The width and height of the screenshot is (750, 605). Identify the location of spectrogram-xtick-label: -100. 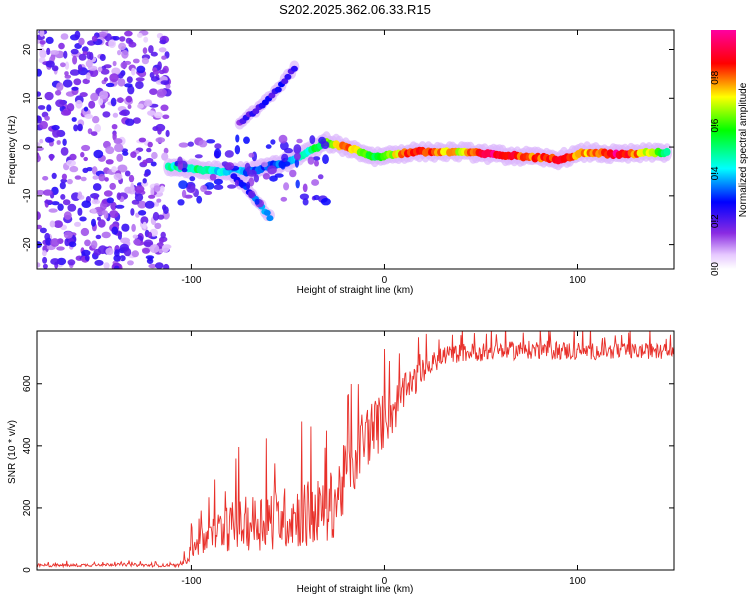
(191, 280).